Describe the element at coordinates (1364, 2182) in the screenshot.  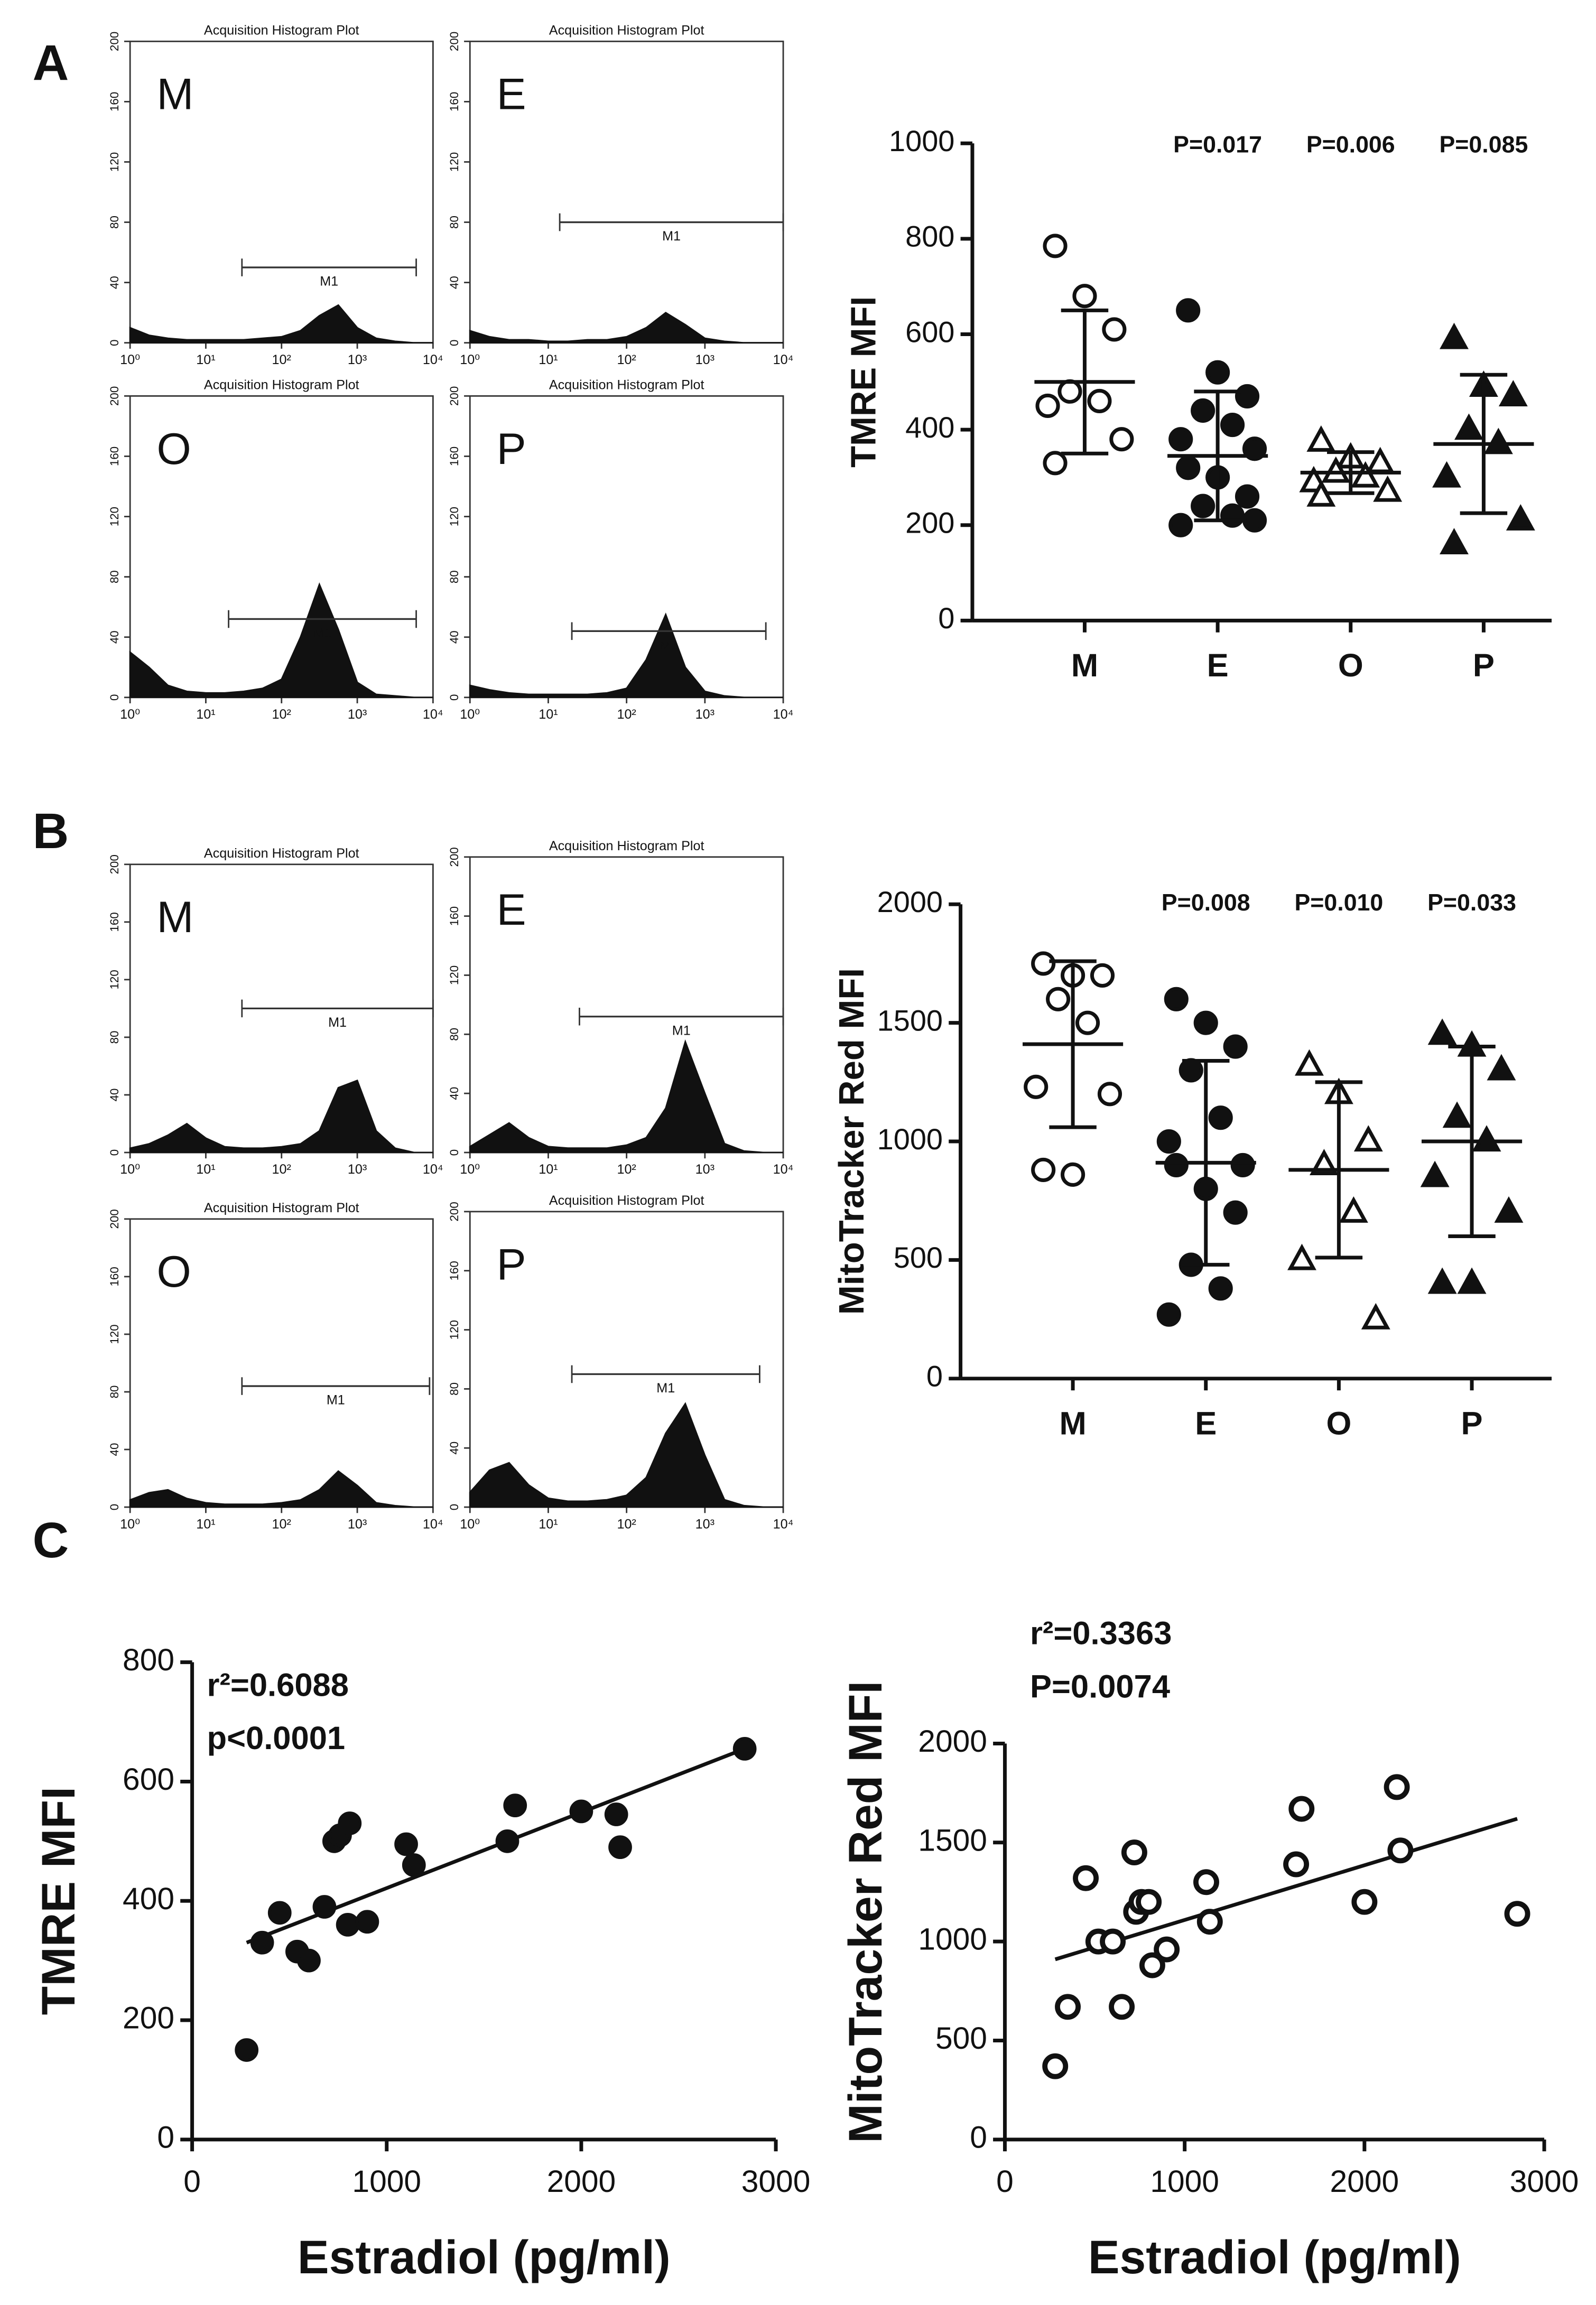
I see `x-tick-label: 2000` at that location.